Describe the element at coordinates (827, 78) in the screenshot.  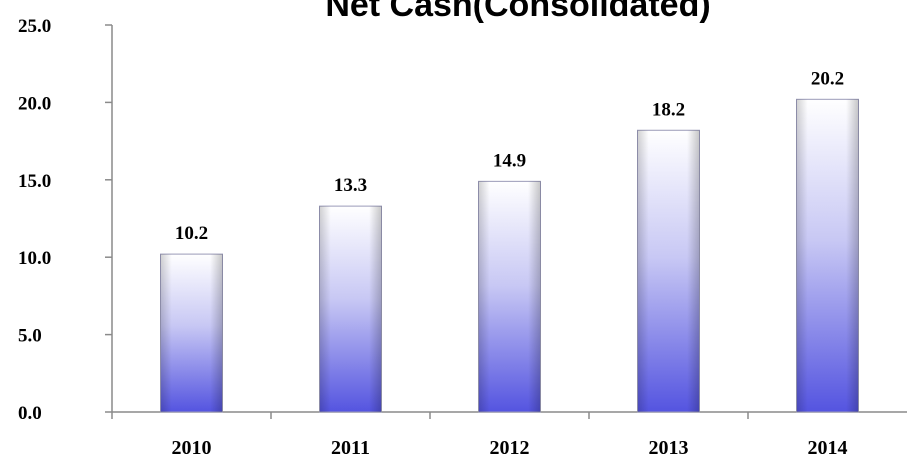
I see `data-label: 20.2` at that location.